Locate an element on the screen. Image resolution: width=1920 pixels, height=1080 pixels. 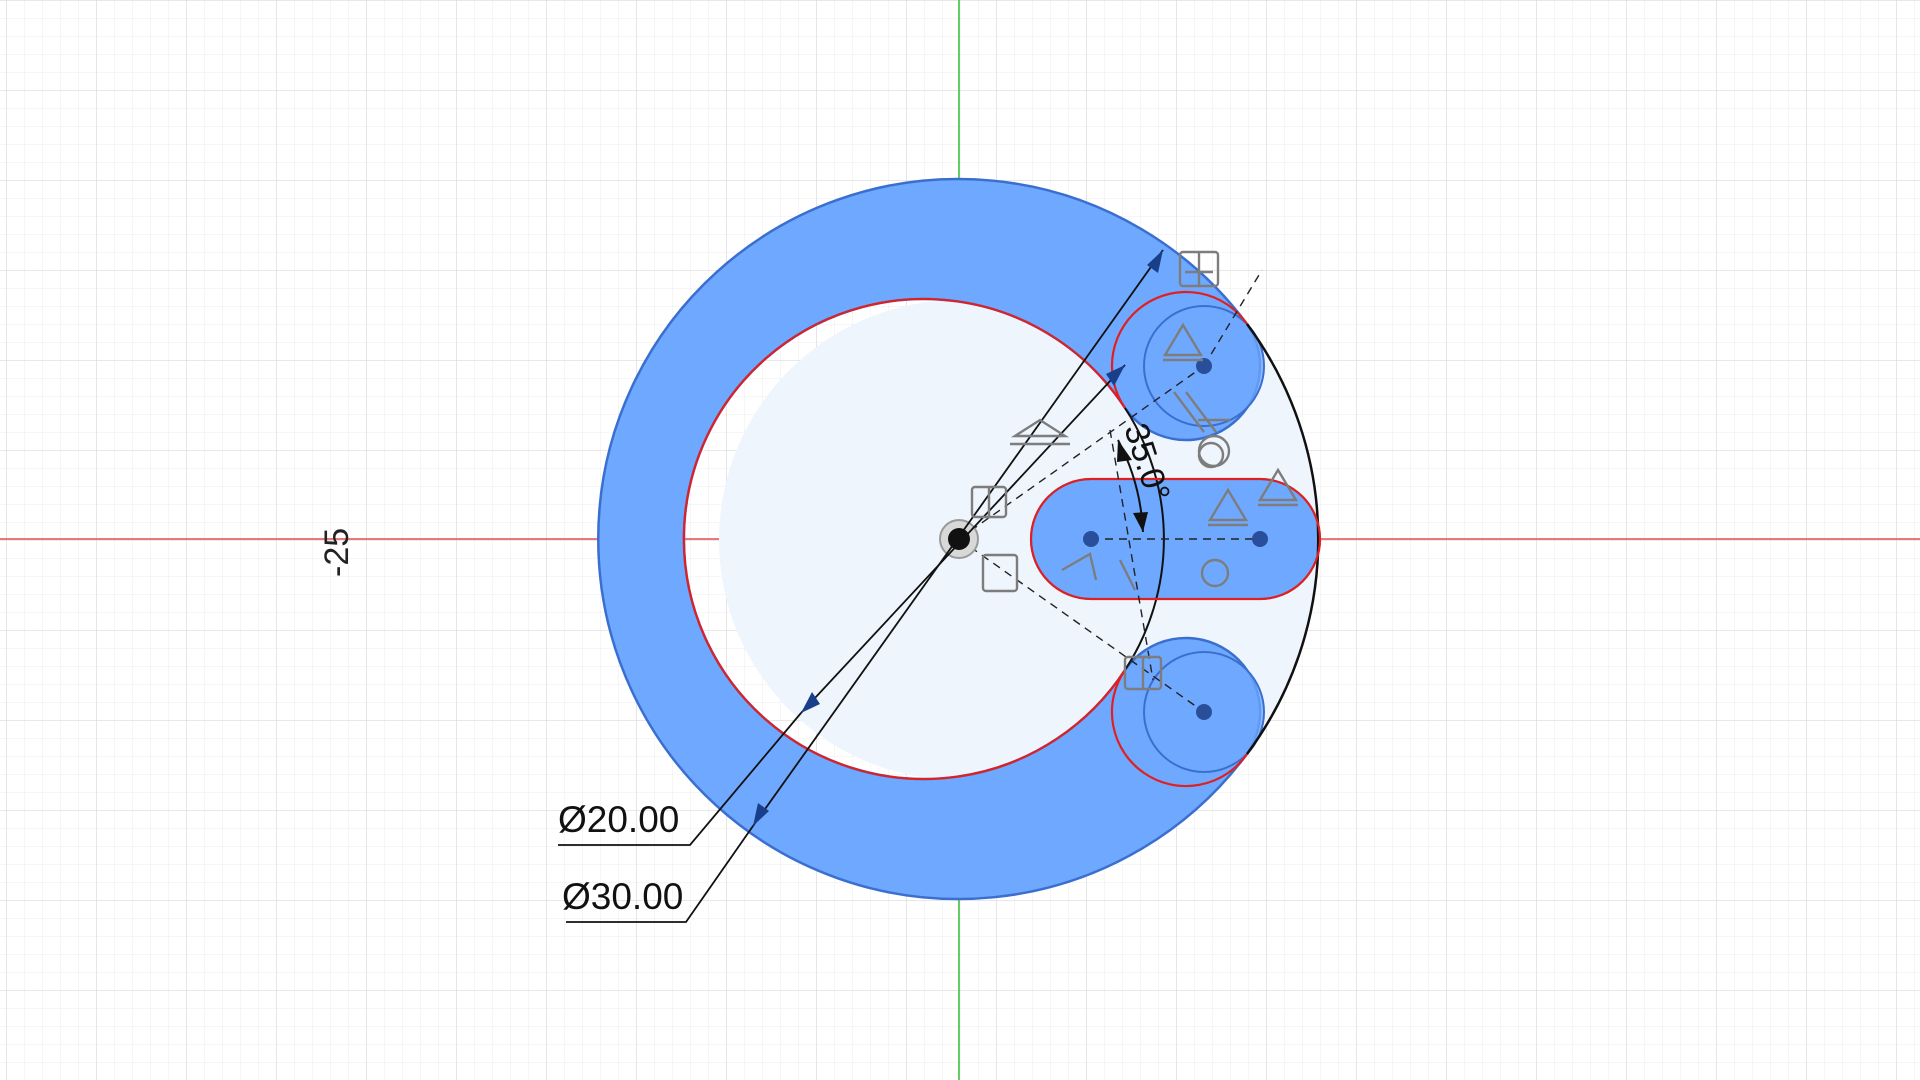
outer-arc-right is located at coordinates (1282, 539).